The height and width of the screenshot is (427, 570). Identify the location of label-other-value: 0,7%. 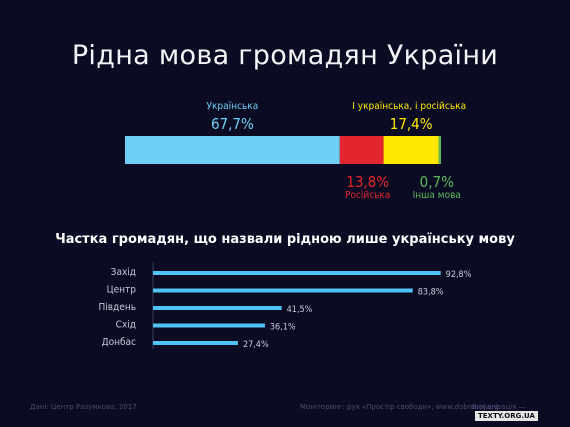
(437, 182).